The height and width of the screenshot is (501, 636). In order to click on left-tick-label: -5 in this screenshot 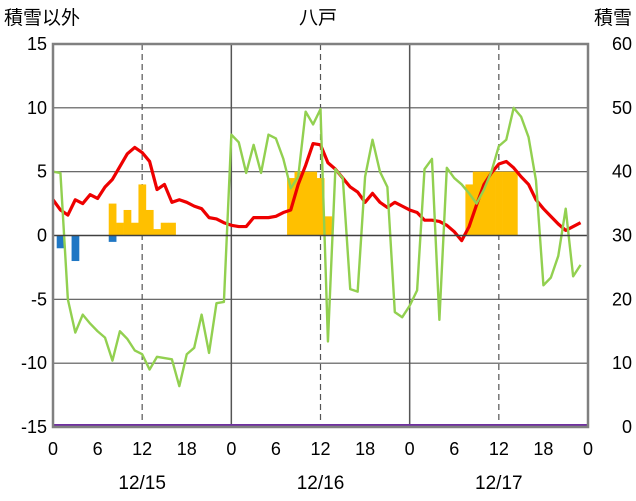, I will do `click(39, 299)`.